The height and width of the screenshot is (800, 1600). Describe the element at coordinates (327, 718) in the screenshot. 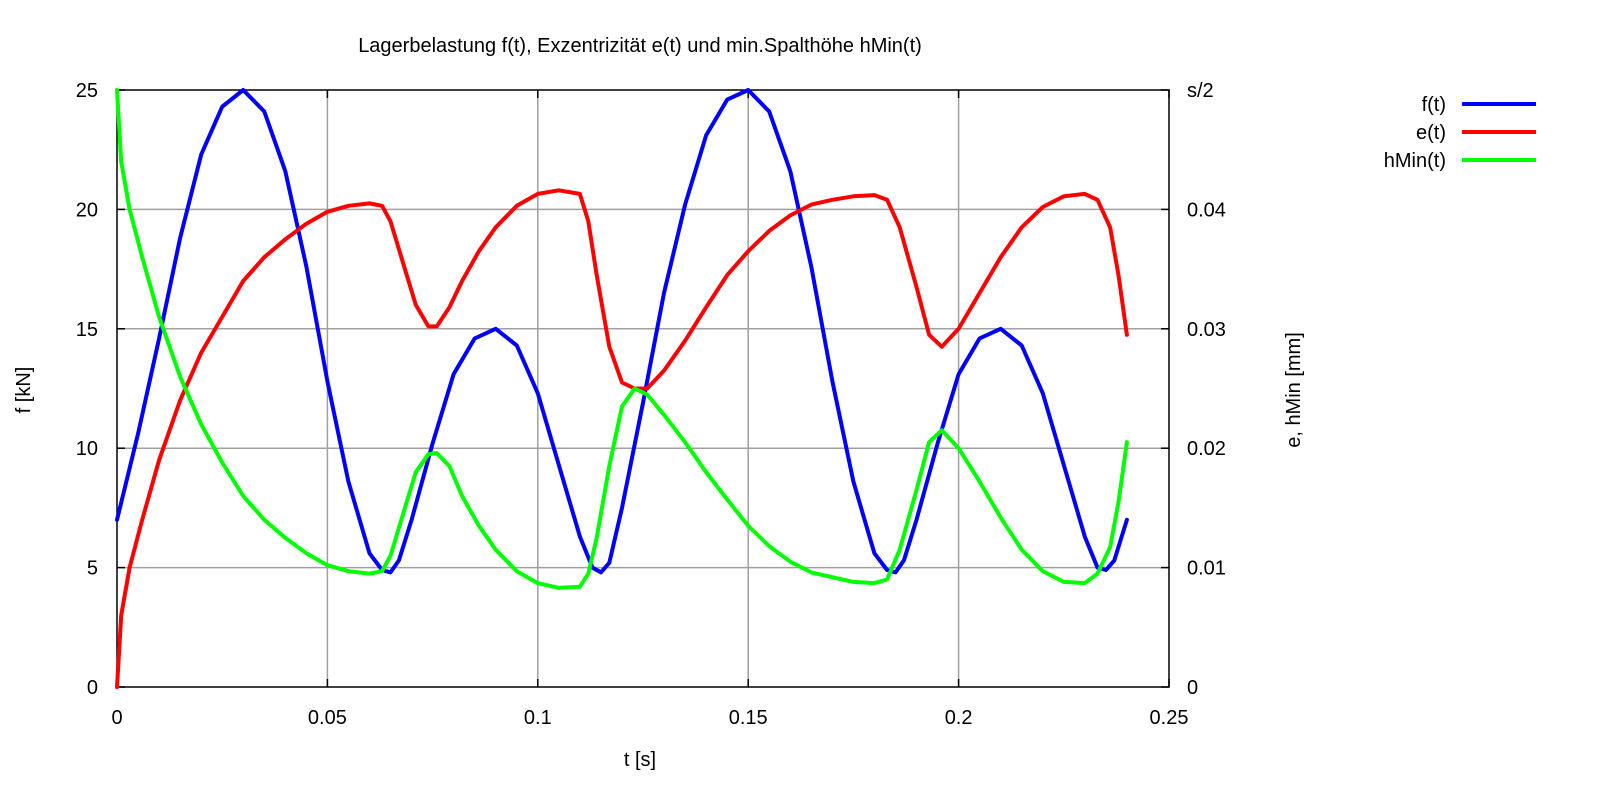

I see `x-tick-label: 0.05` at that location.